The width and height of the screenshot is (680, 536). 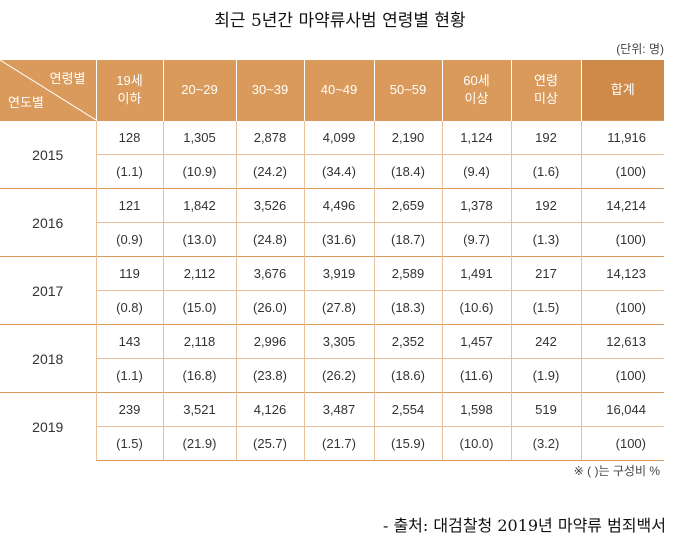 I want to click on ratio-cell: (9.7), so click(x=476, y=239).